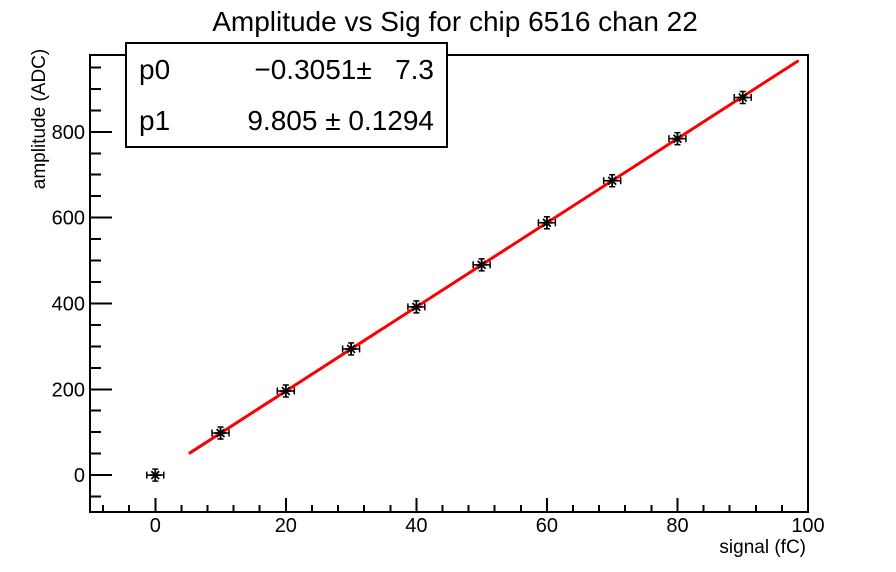 Image resolution: width=896 pixels, height=572 pixels. I want to click on y-tick-label: 800, so click(68, 133).